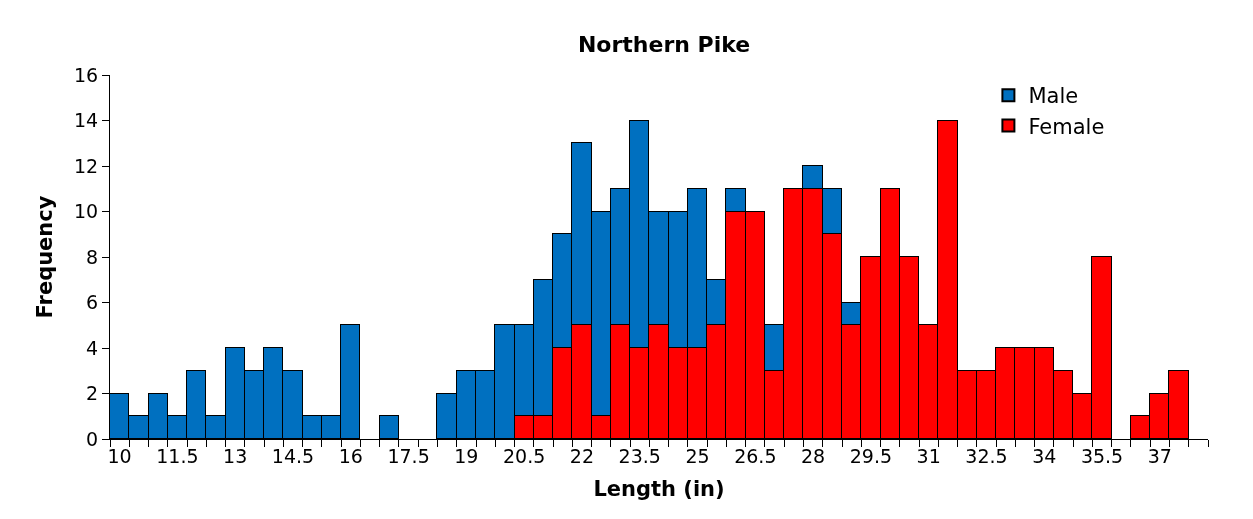 Image resolution: width=1253 pixels, height=519 pixels. What do you see at coordinates (92, 347) in the screenshot?
I see `y-tick-label: 4` at bounding box center [92, 347].